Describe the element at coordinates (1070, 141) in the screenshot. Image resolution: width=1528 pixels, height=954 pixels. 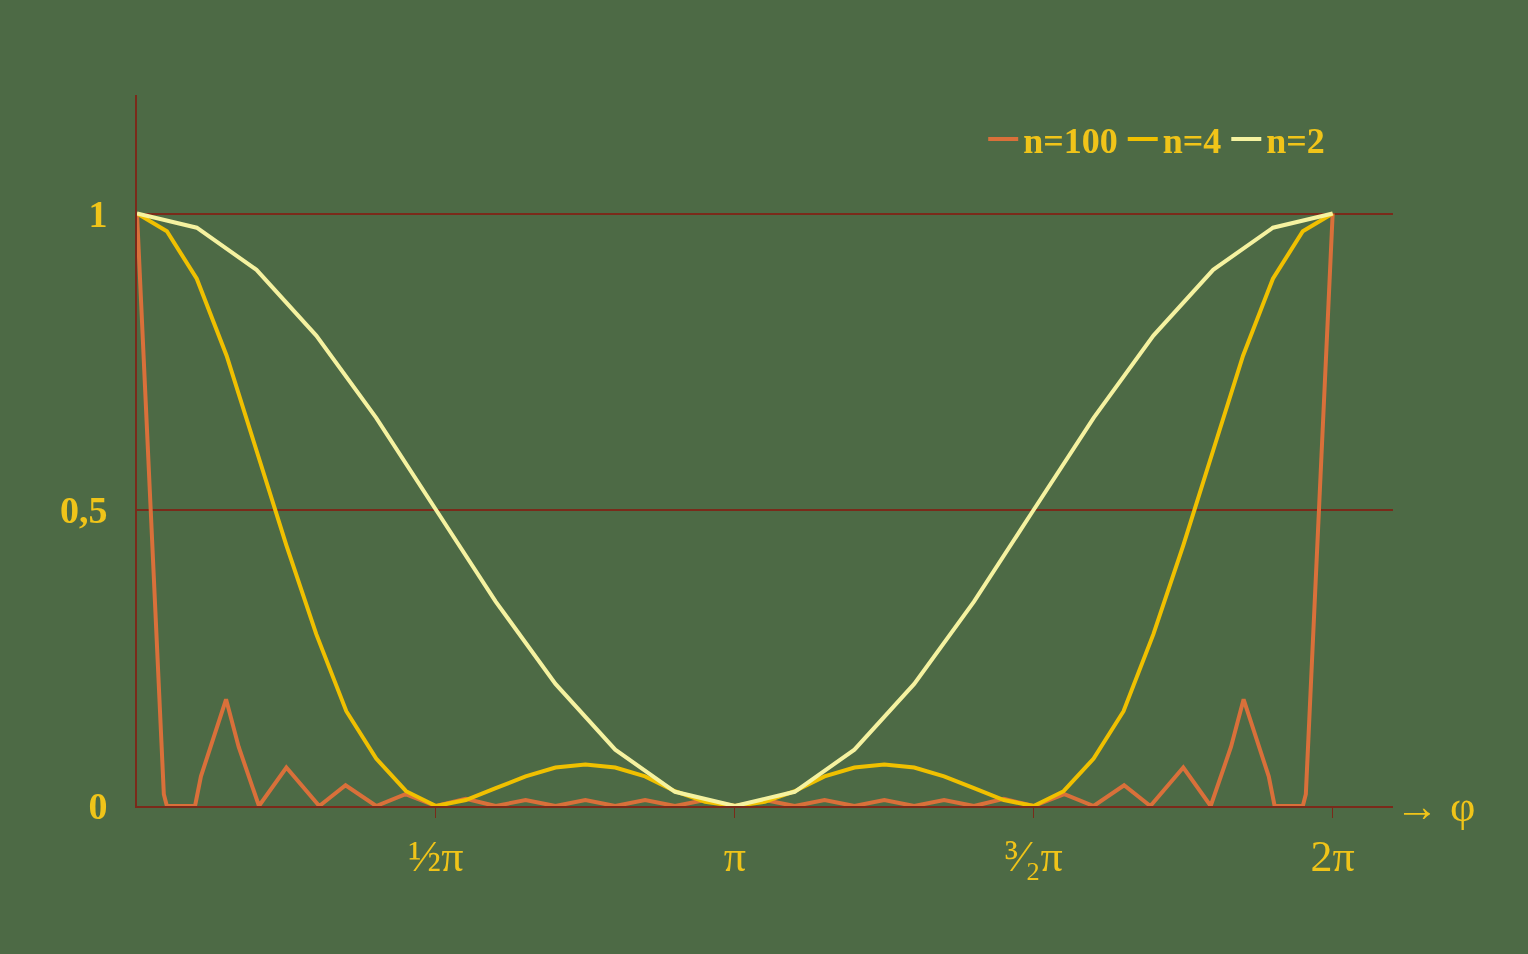
I see `legend-label: n=100` at that location.